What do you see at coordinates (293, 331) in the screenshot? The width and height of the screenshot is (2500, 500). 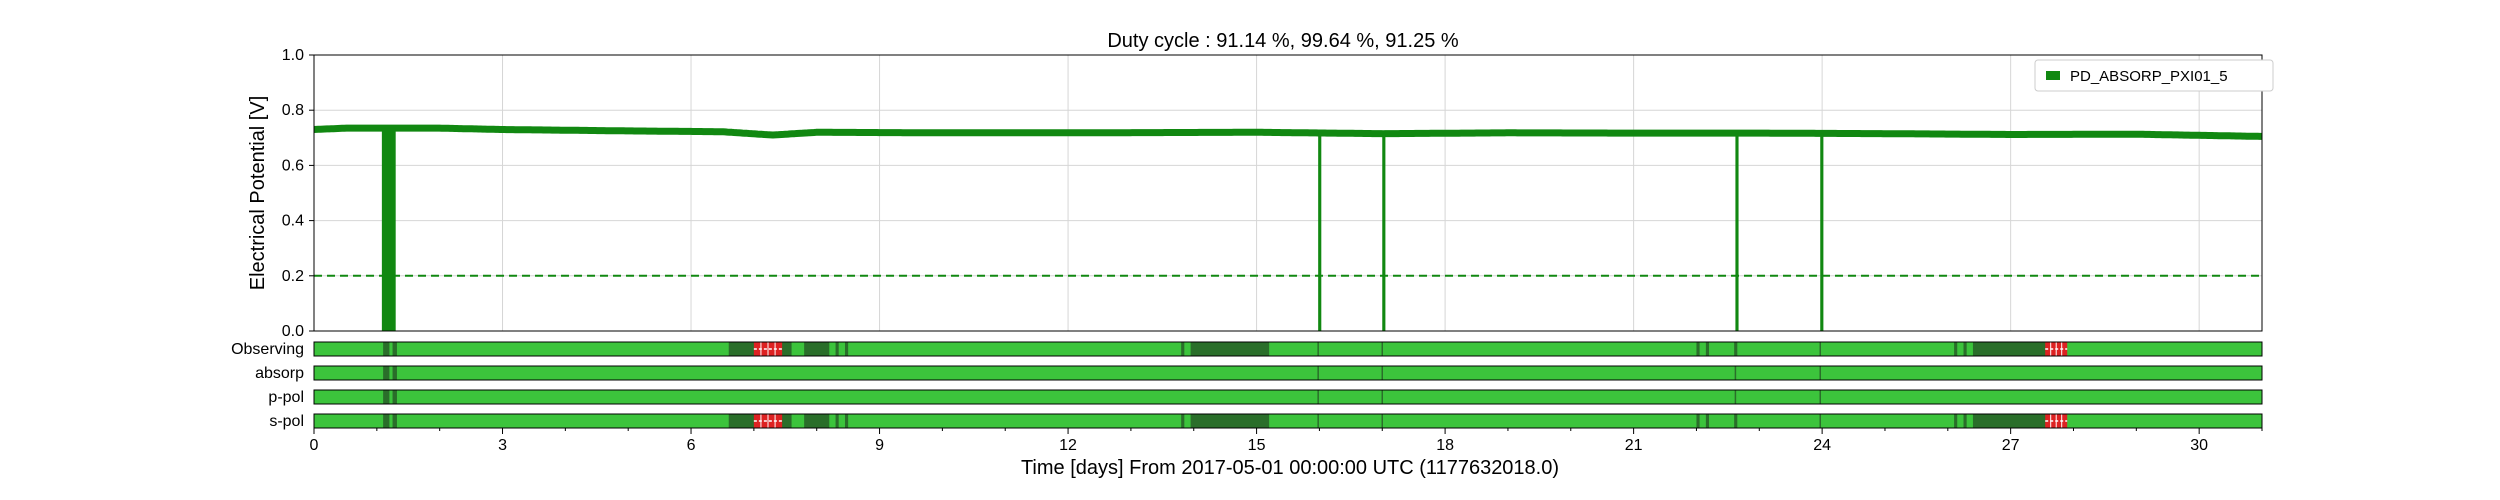 I see `y-tick-label: 0.0` at bounding box center [293, 331].